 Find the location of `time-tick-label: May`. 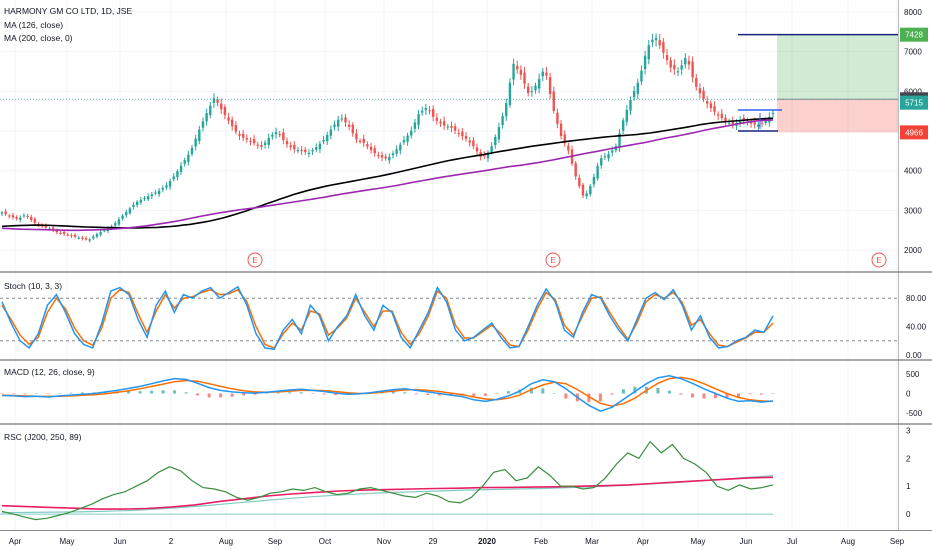

time-tick-label: May is located at coordinates (697, 541).